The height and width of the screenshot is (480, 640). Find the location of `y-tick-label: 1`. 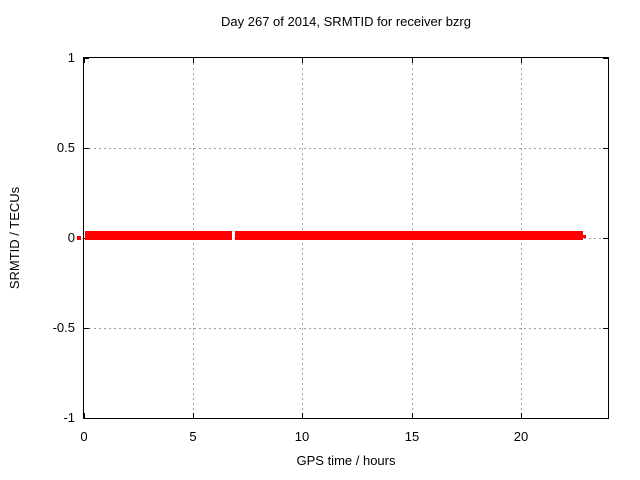

y-tick-label: 1 is located at coordinates (71, 57).